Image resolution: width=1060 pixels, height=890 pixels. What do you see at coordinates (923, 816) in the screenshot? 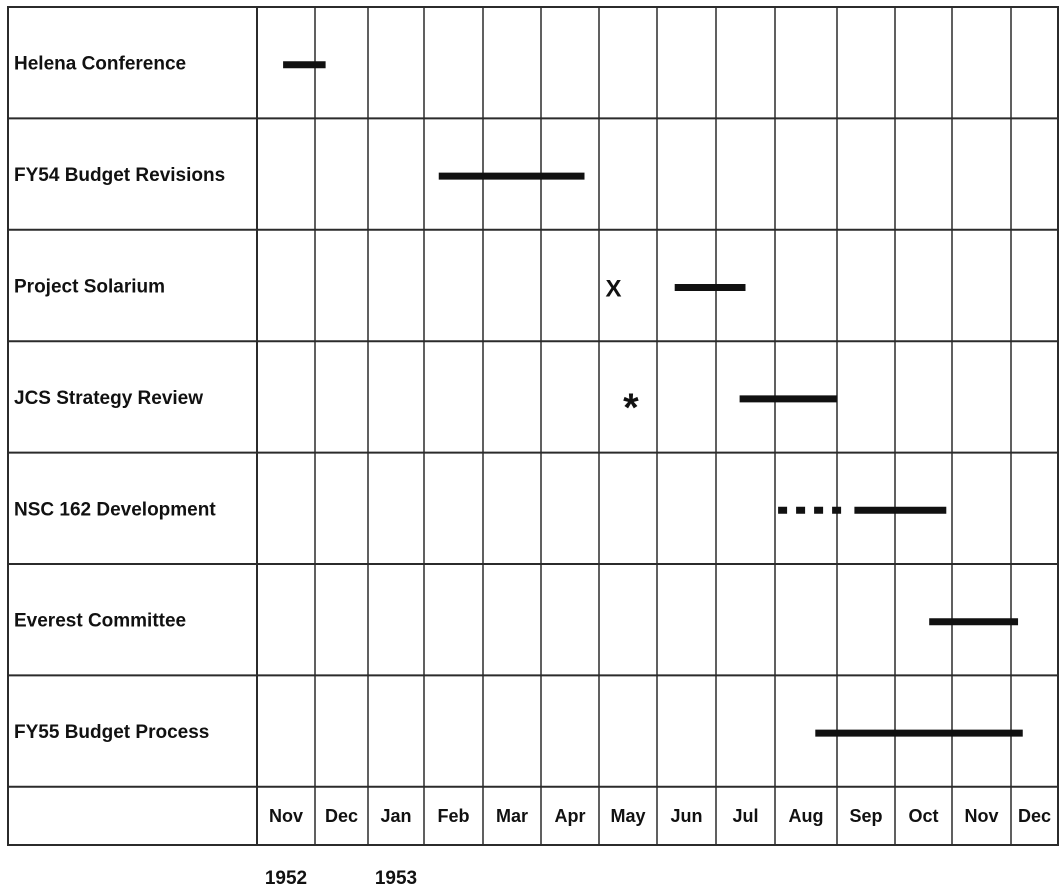
I see `month-tick-label: Oct` at bounding box center [923, 816].